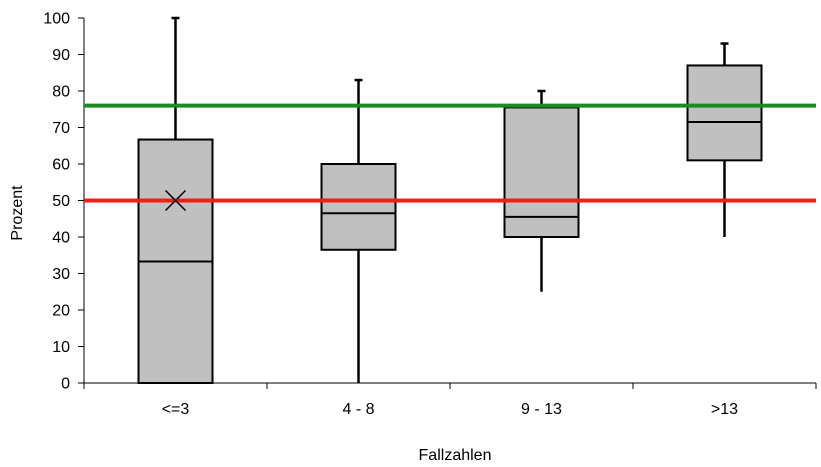 The image size is (821, 467). What do you see at coordinates (61, 238) in the screenshot?
I see `y-tick-label: 40` at bounding box center [61, 238].